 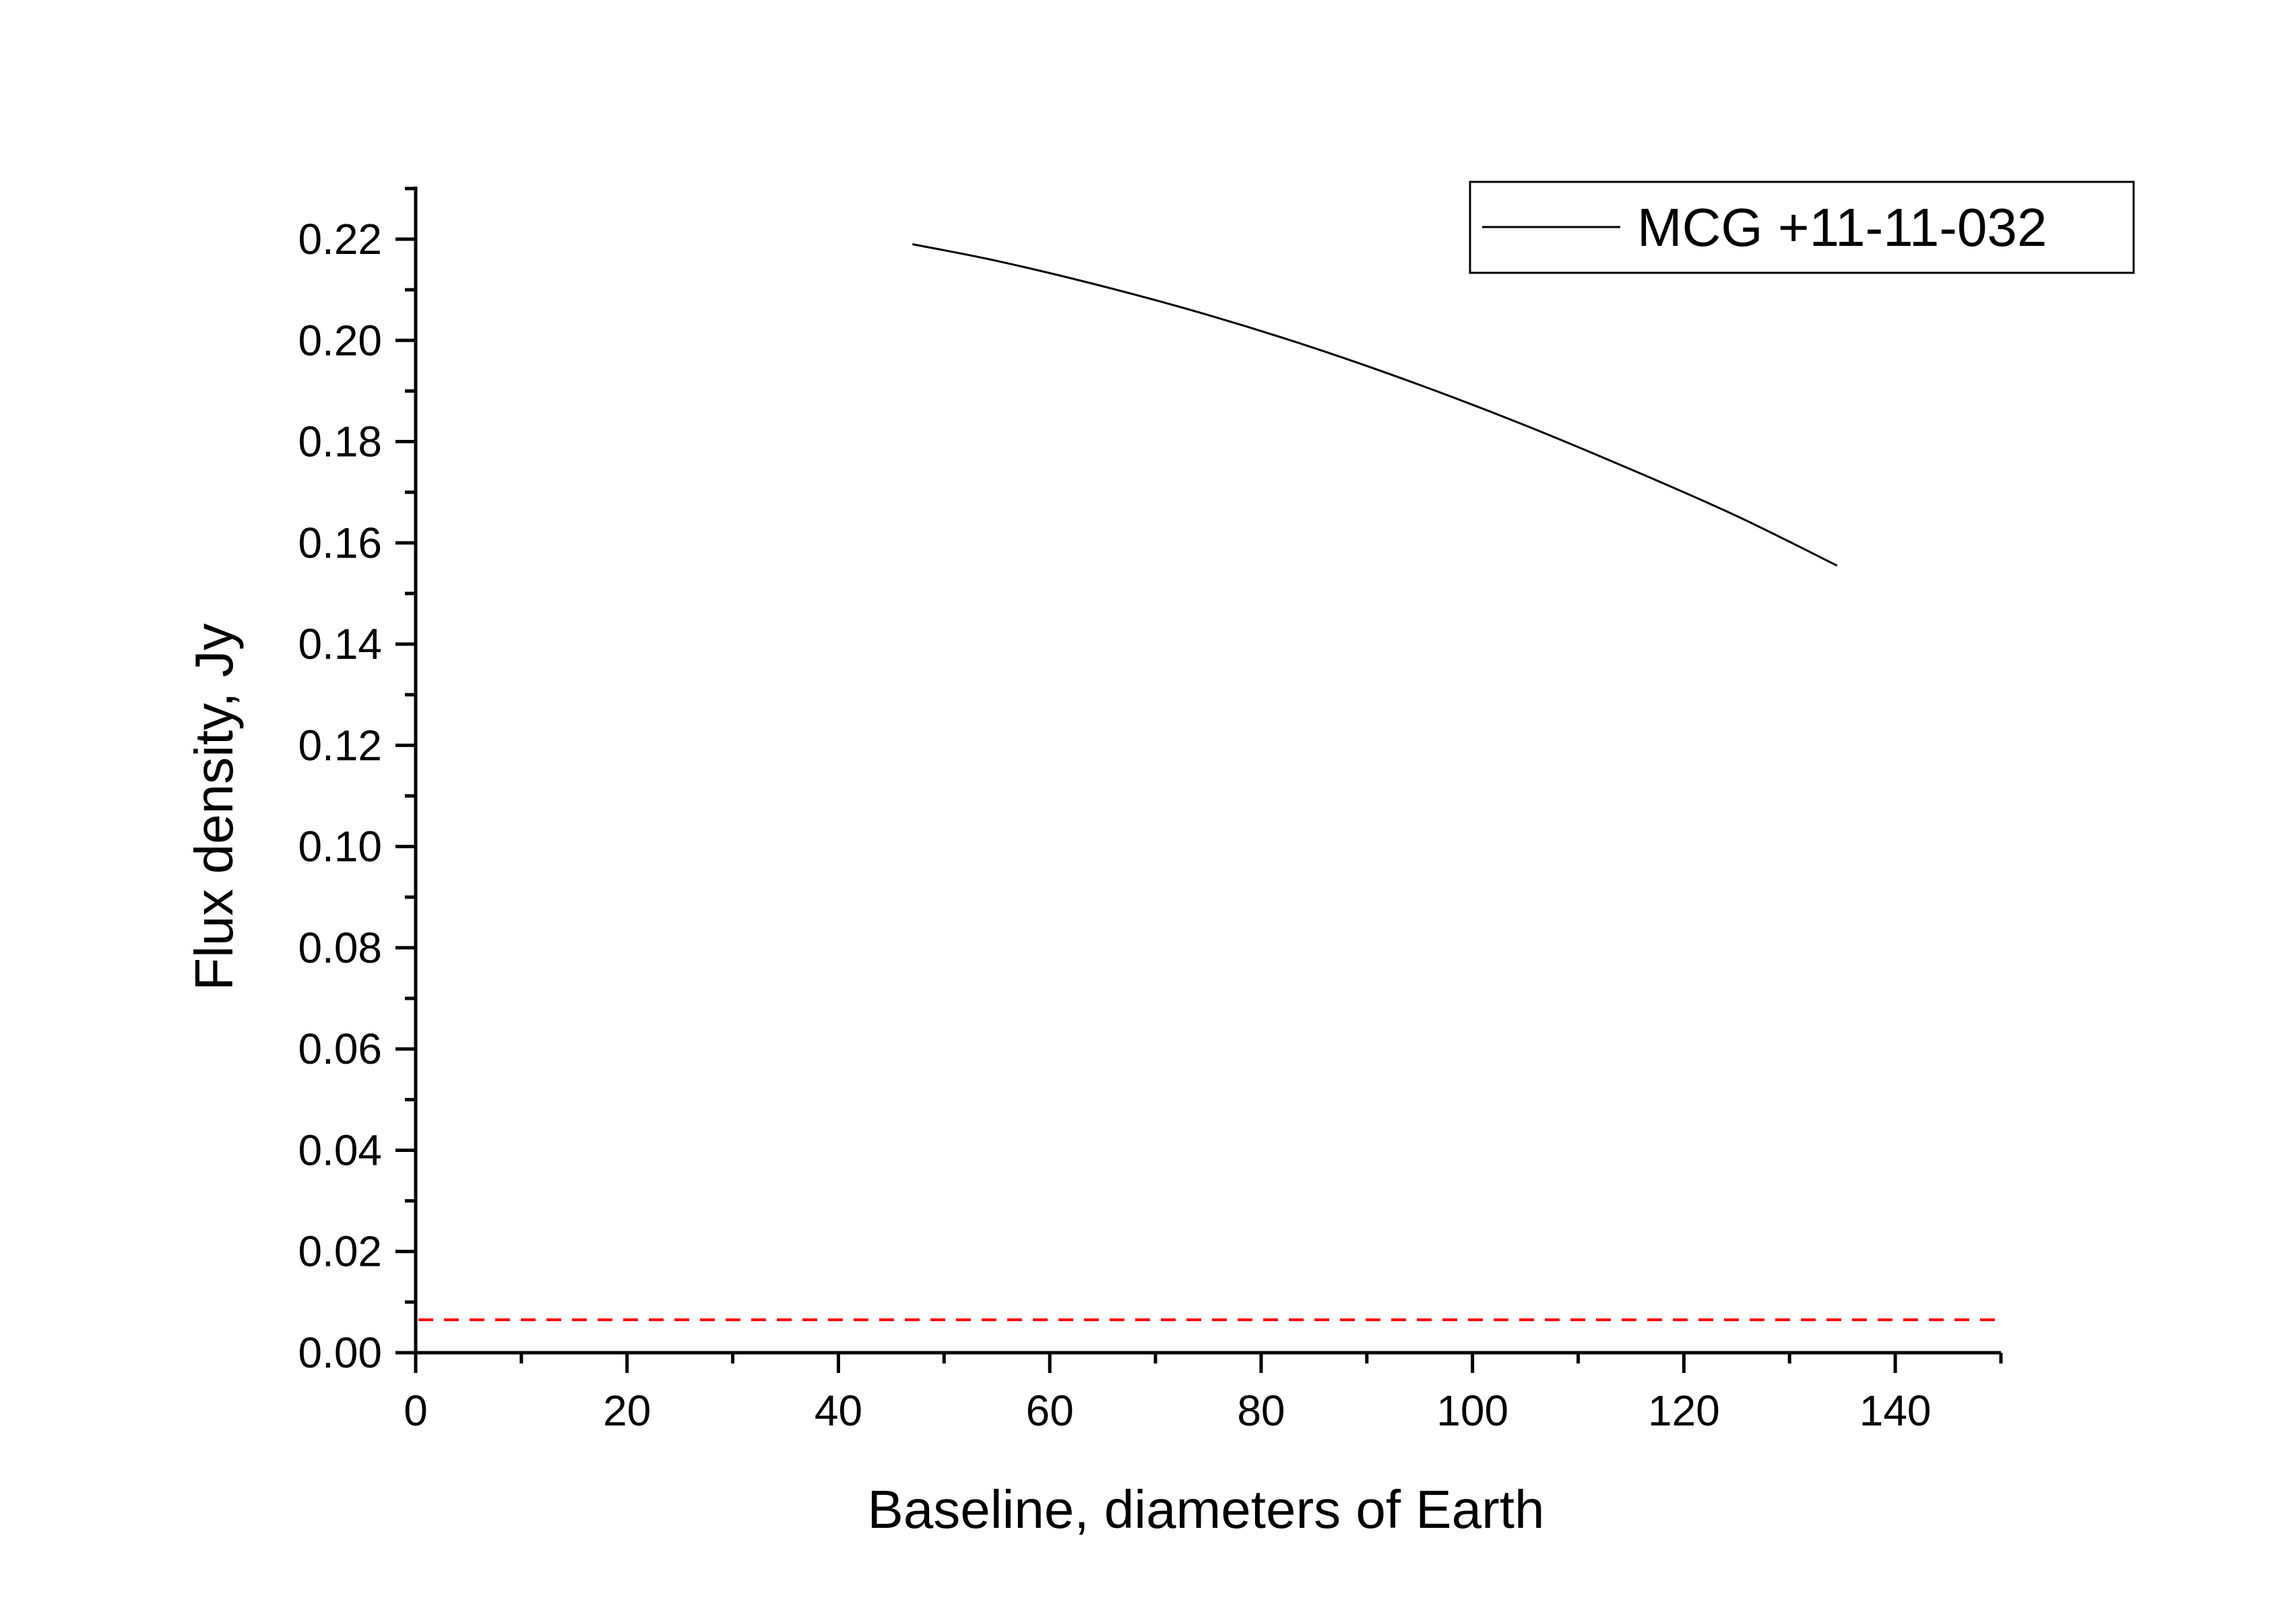 I want to click on y-tick-label: 0.22, so click(x=340, y=239).